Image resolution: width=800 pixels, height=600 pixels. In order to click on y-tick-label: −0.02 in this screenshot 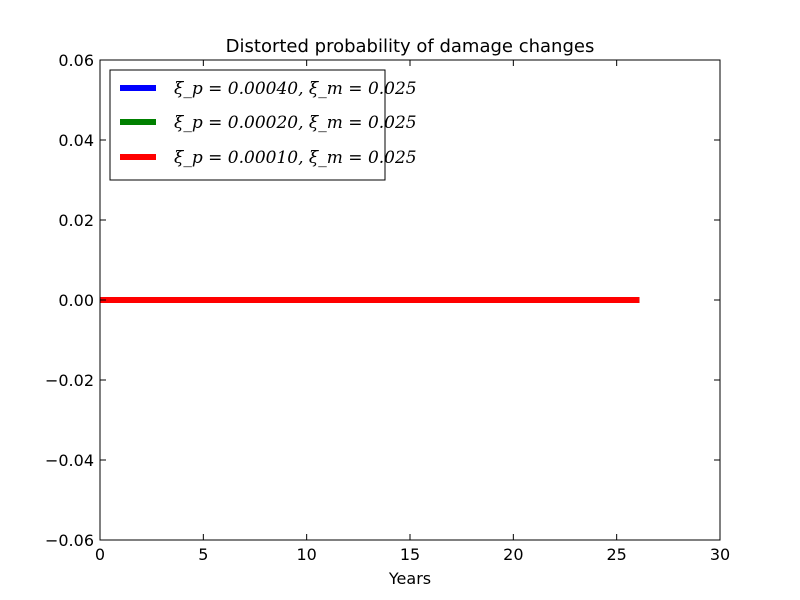, I will do `click(69, 380)`.